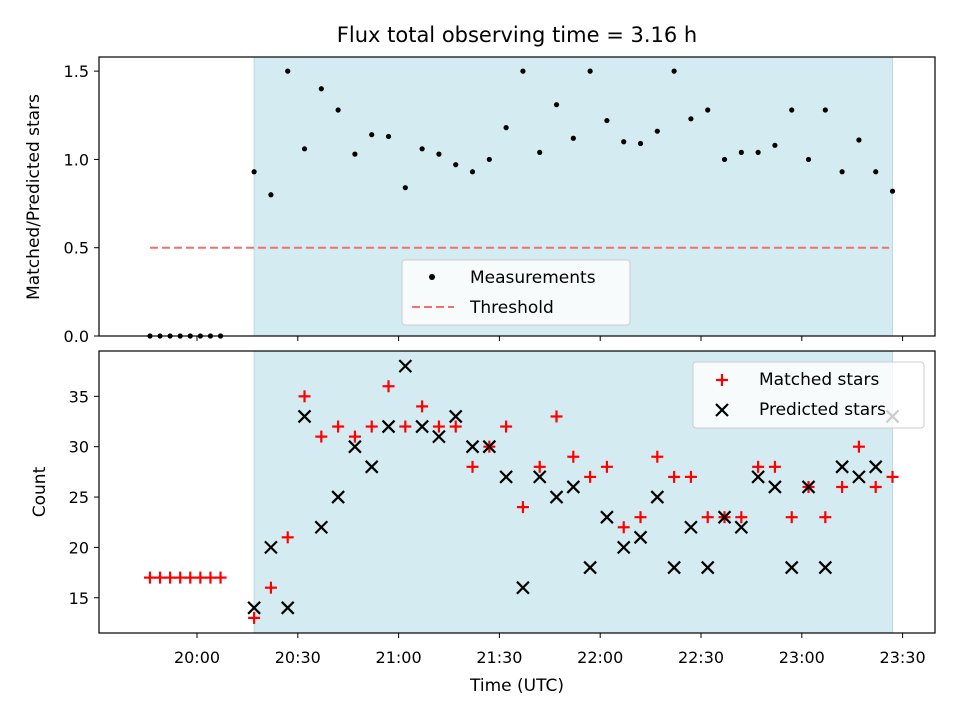 This screenshot has height=720, width=960. What do you see at coordinates (722, 410) in the screenshot?
I see `legend-predicted-marker` at bounding box center [722, 410].